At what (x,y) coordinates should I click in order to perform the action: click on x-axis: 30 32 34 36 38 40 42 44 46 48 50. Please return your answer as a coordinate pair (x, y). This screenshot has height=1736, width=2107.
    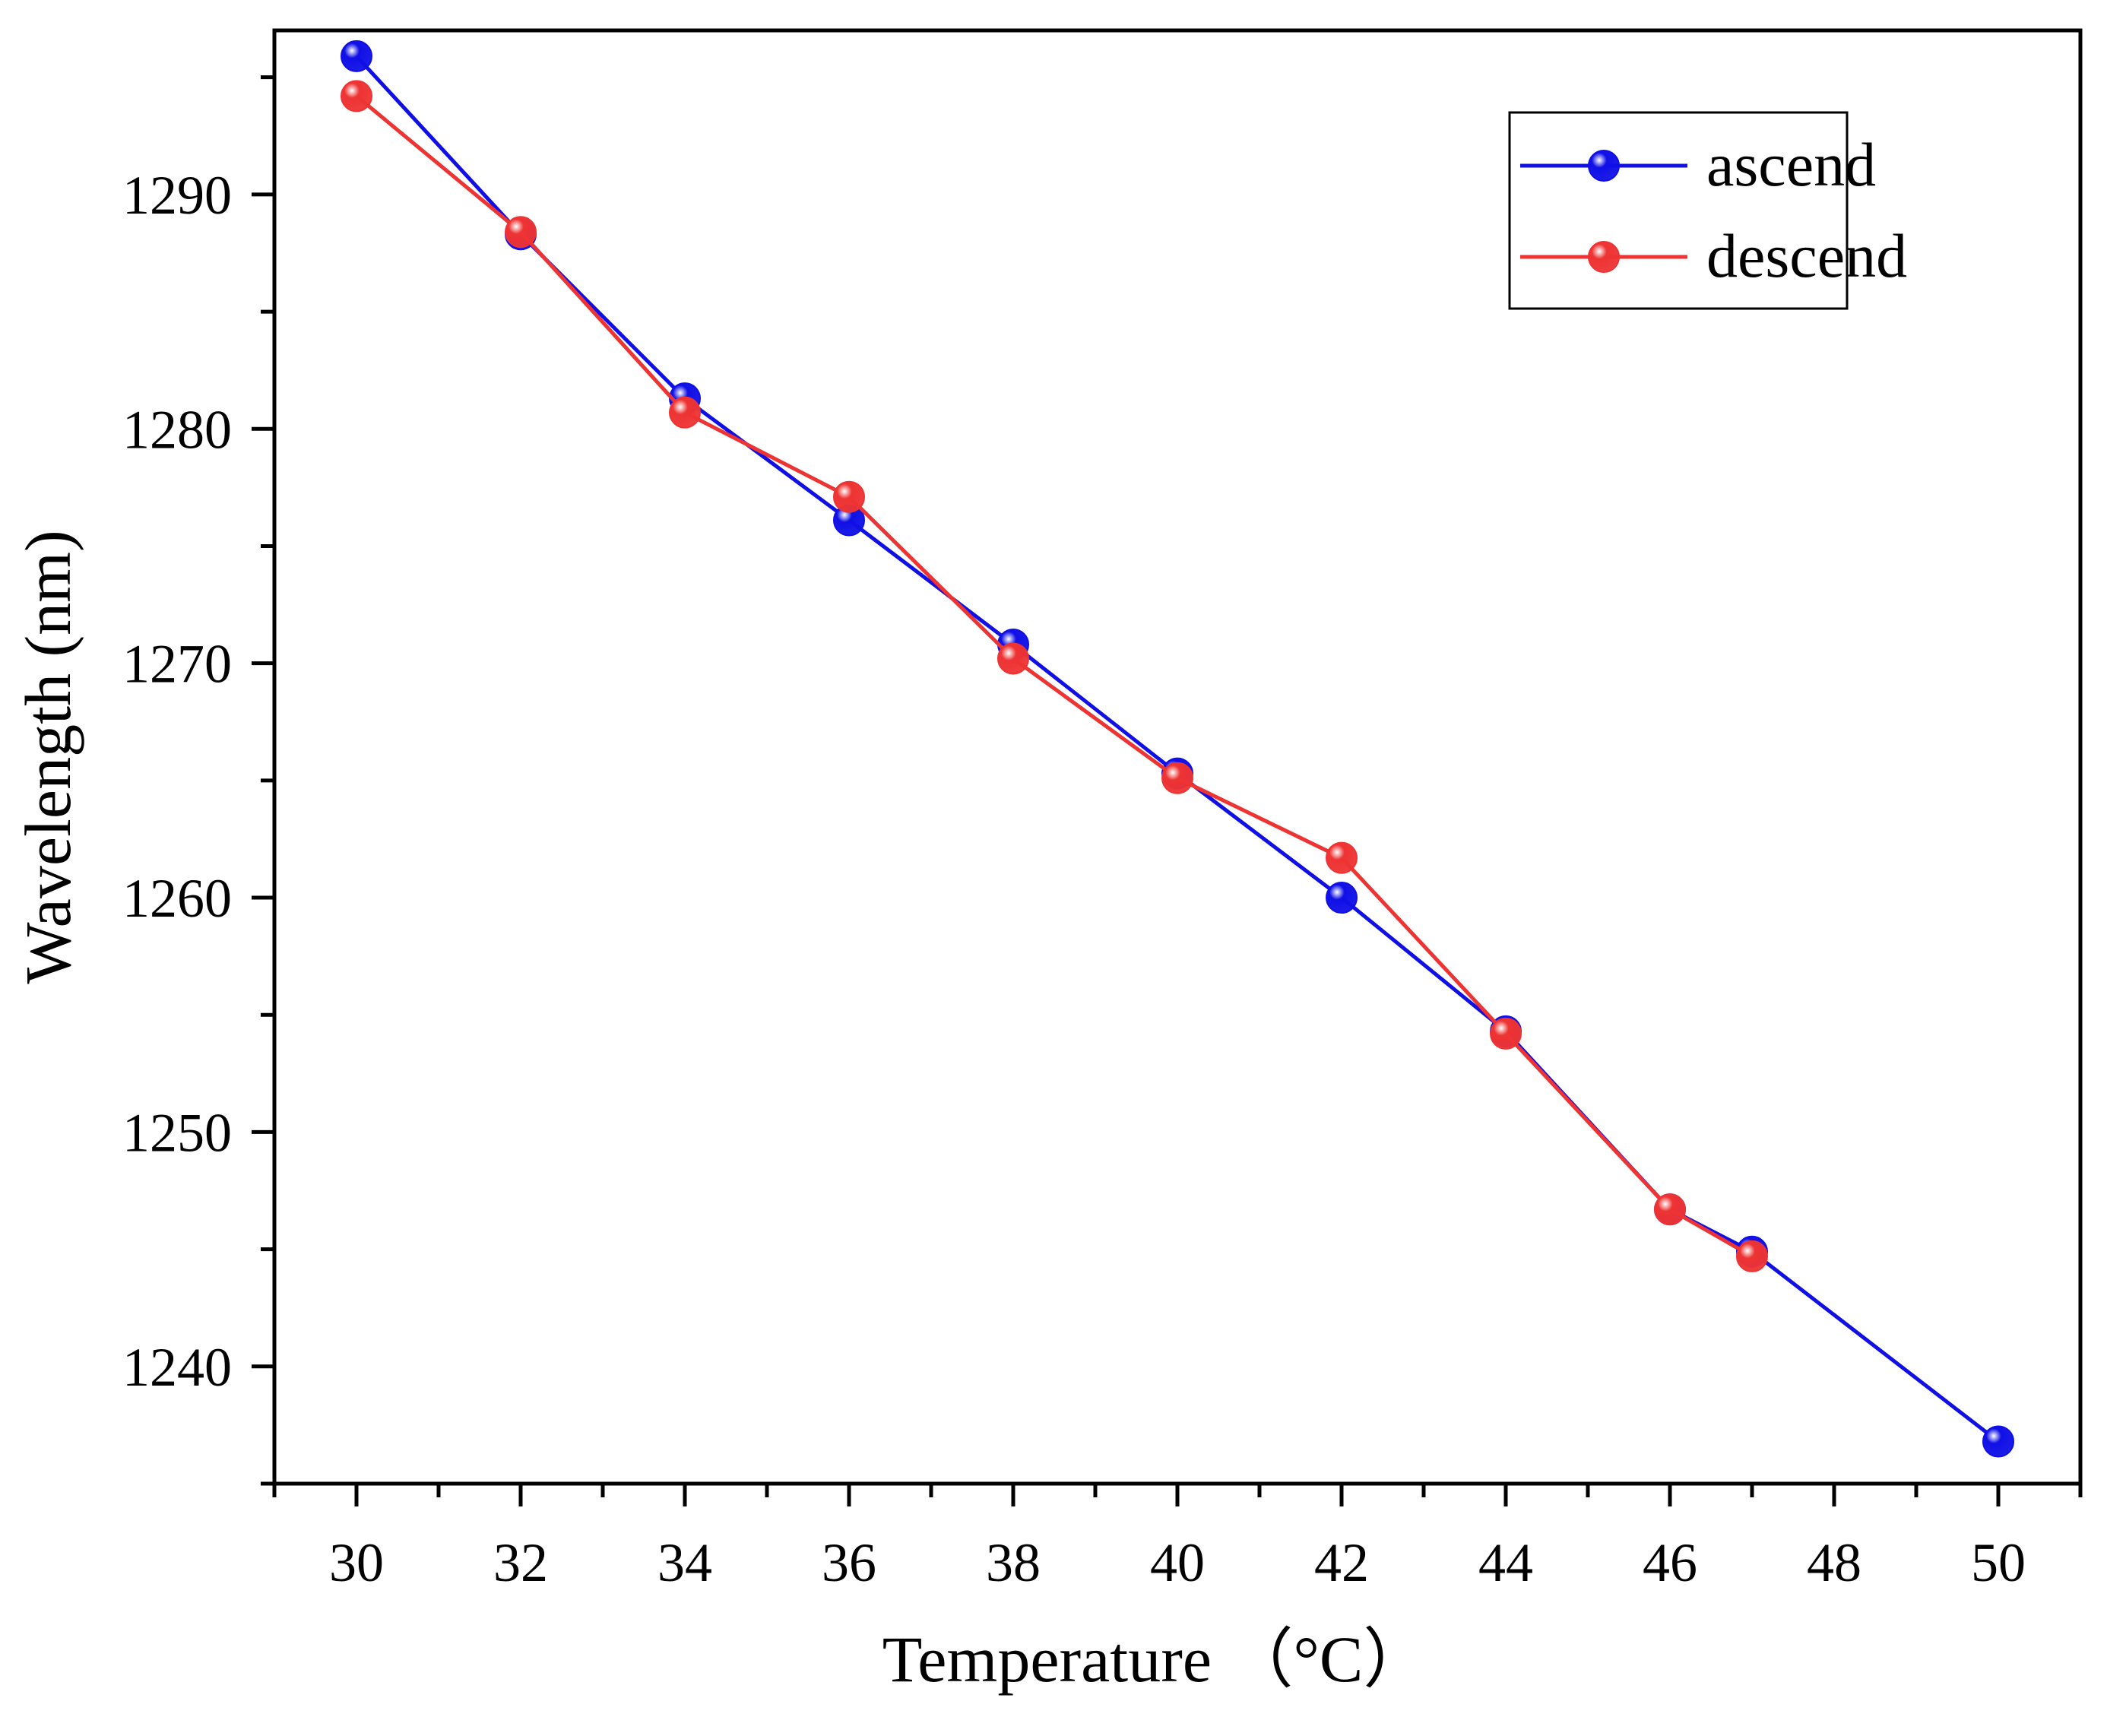
    Looking at the image, I should click on (1177, 1538).